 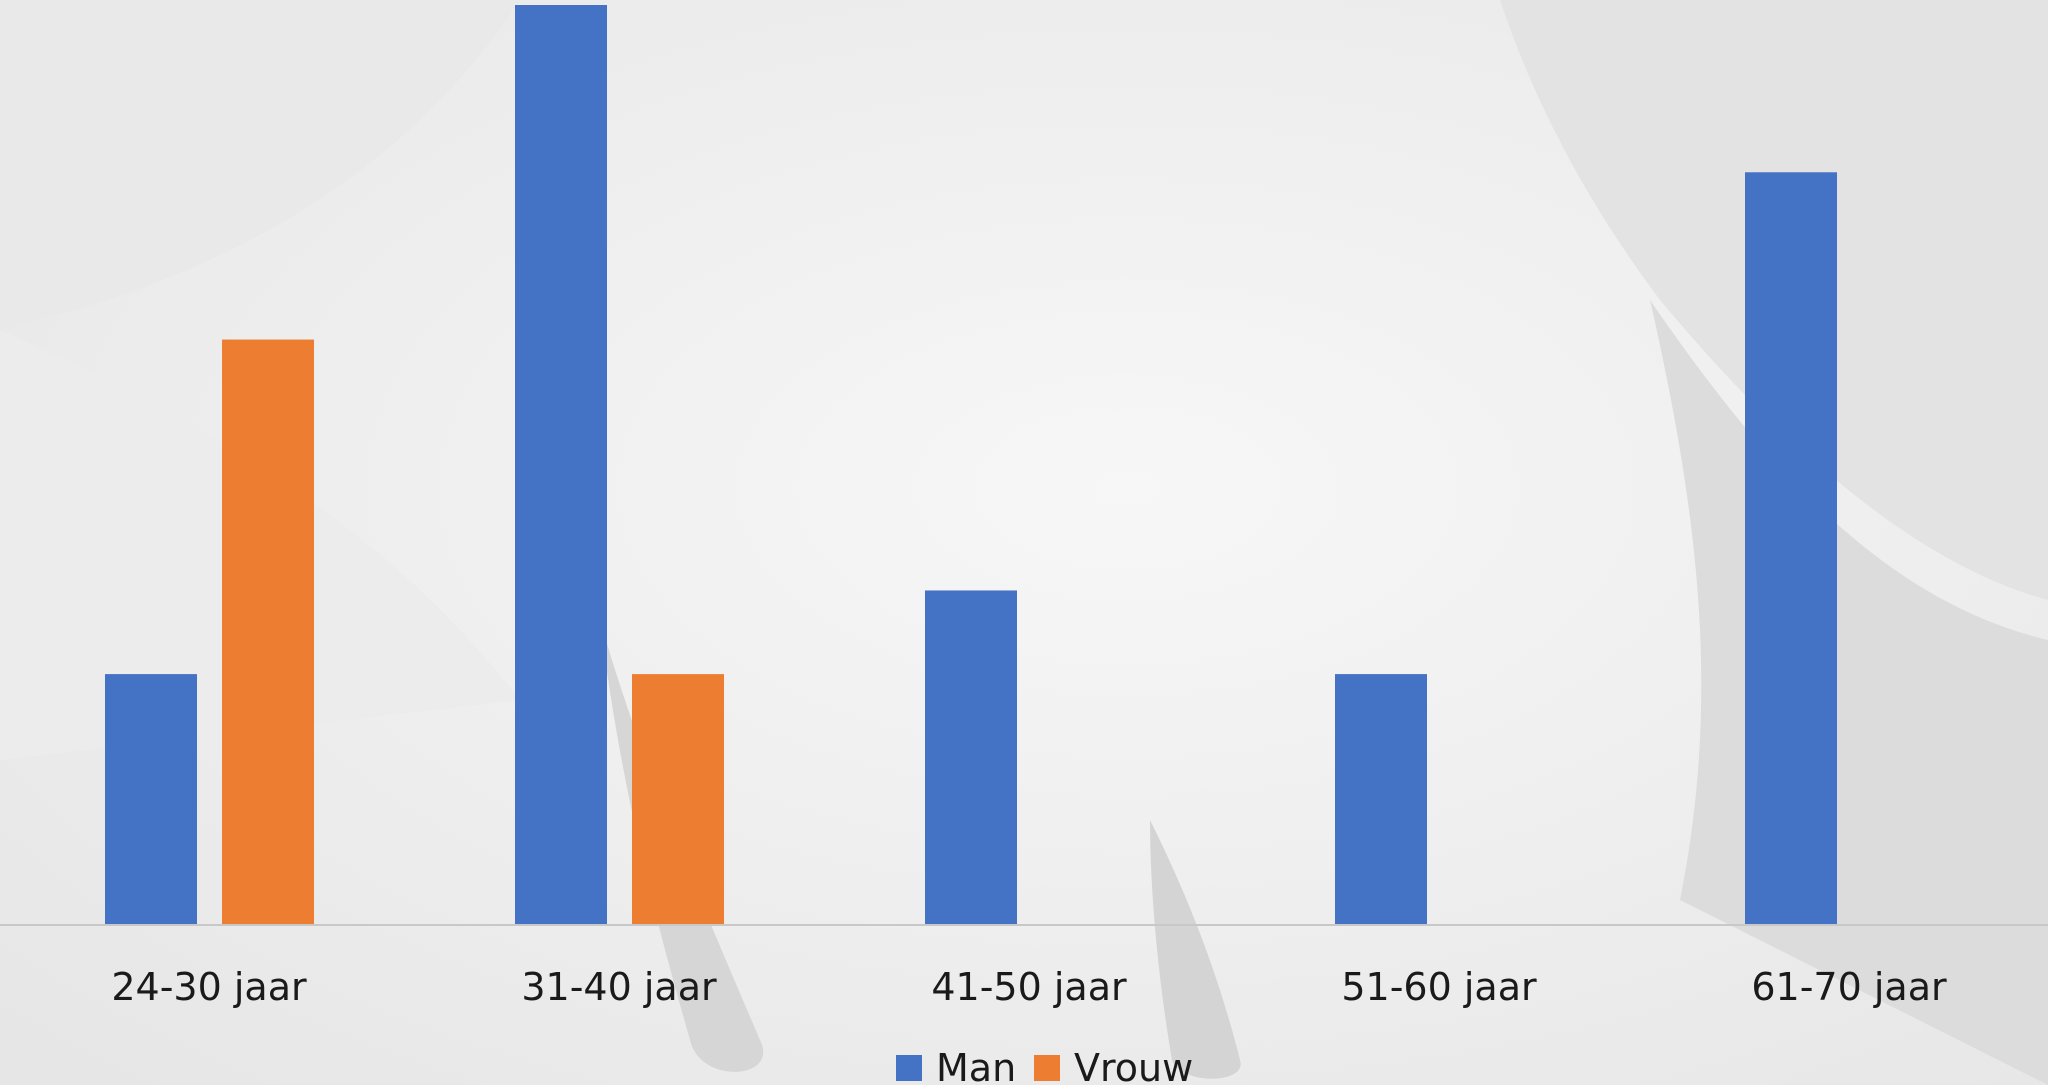 I want to click on legend-label-man: Man, so click(x=976, y=1065).